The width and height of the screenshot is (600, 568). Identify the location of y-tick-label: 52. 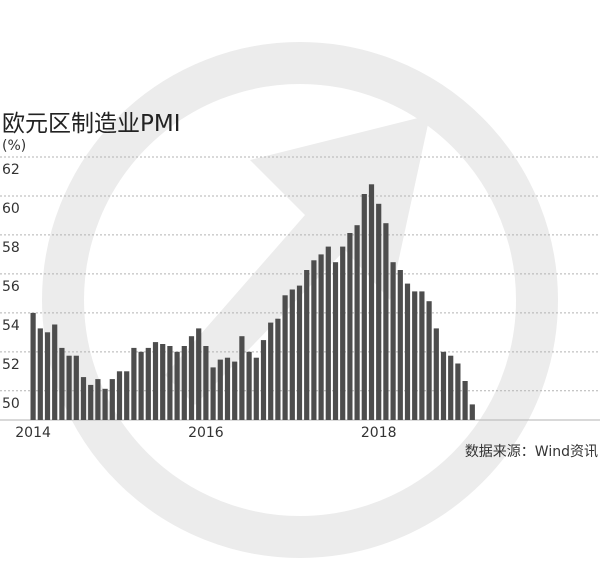
(11, 365).